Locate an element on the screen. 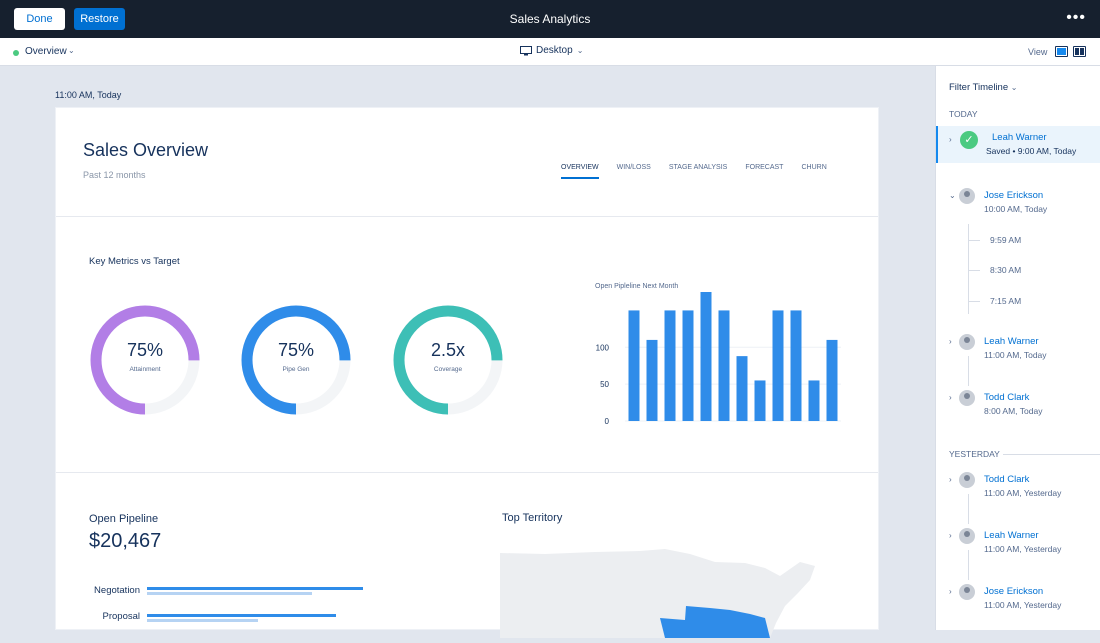 The image size is (1100, 643). metric-label: Coverage is located at coordinates (448, 369).